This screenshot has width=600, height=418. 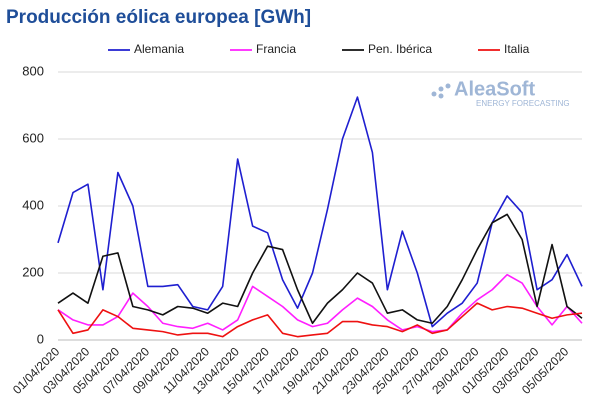 What do you see at coordinates (33, 271) in the screenshot?
I see `y-tick-label: 200` at bounding box center [33, 271].